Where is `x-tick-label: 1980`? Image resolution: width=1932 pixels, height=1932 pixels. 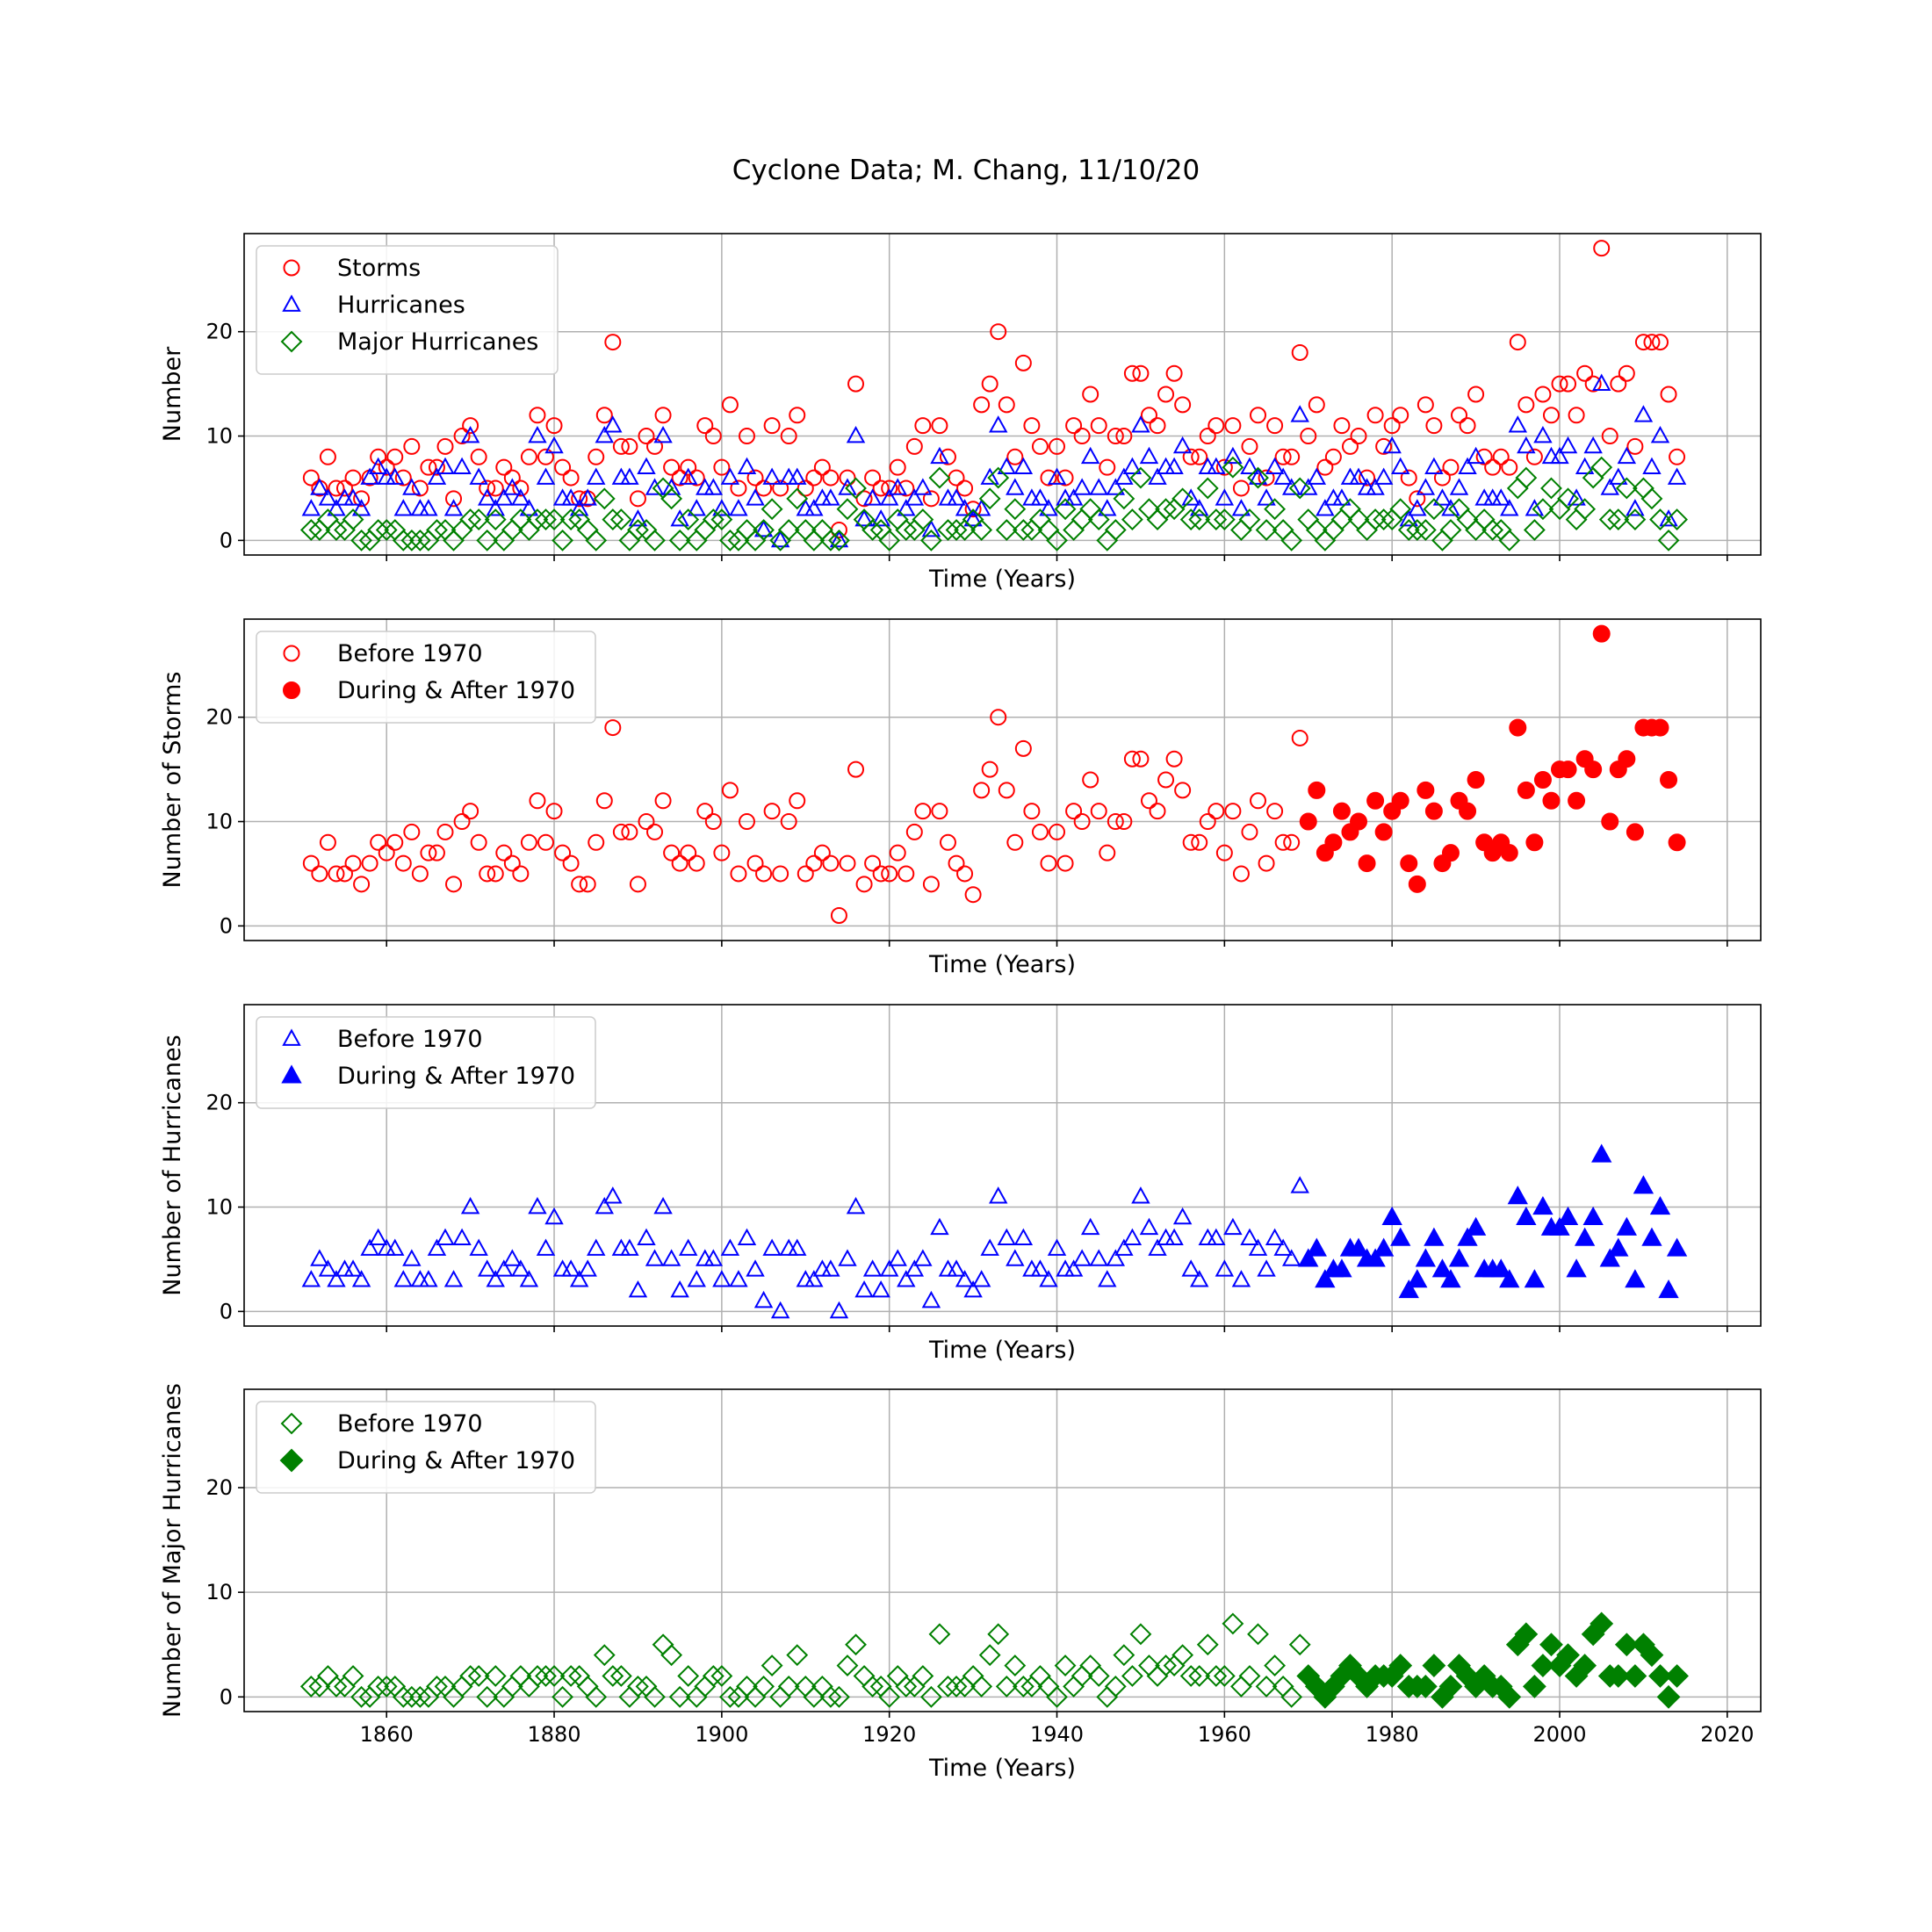
x-tick-label: 1980 is located at coordinates (1392, 1734).